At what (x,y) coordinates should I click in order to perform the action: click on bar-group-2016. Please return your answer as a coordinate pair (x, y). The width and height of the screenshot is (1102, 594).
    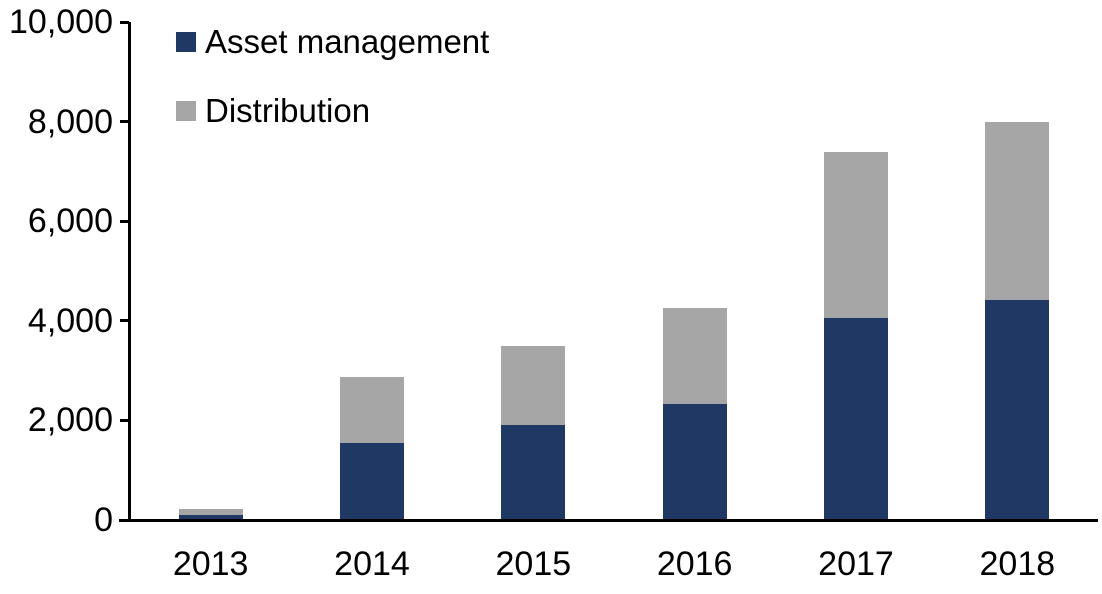
    Looking at the image, I should click on (694, 271).